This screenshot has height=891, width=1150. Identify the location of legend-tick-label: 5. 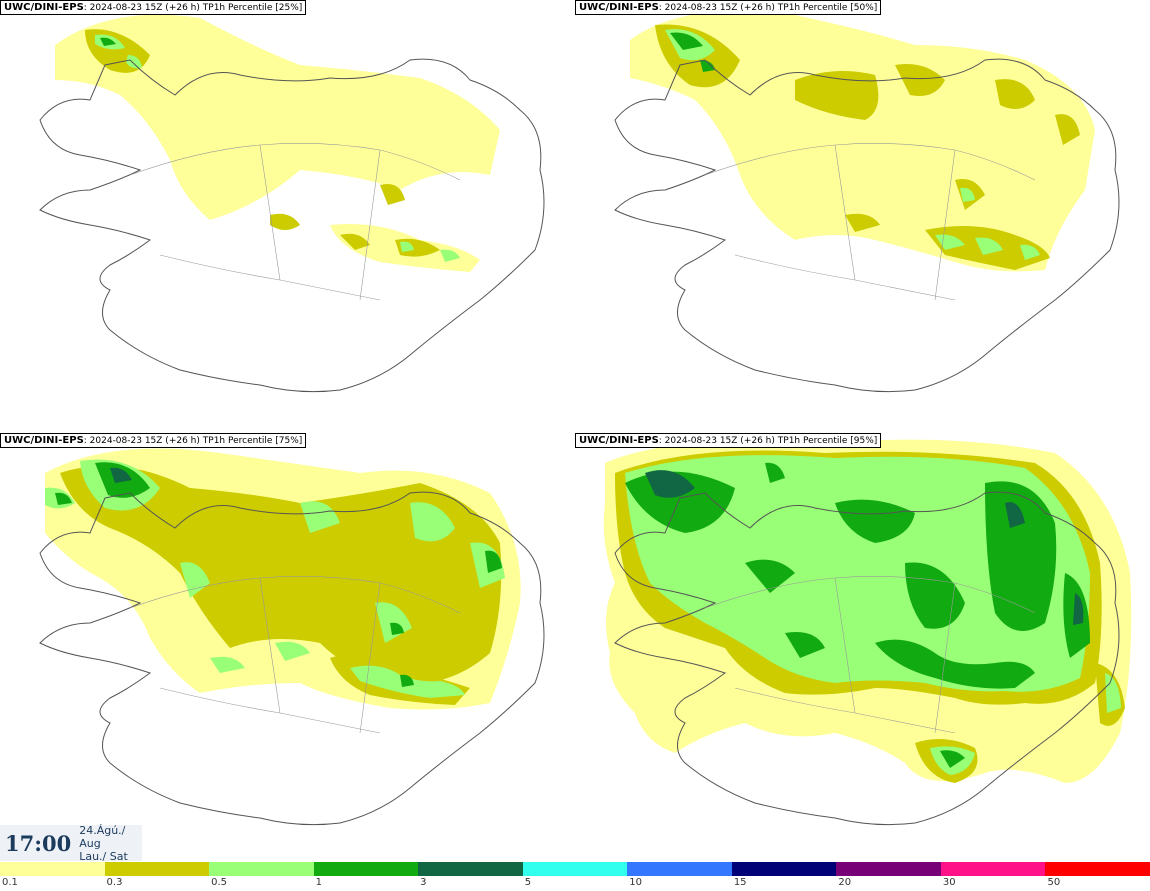
(528, 882).